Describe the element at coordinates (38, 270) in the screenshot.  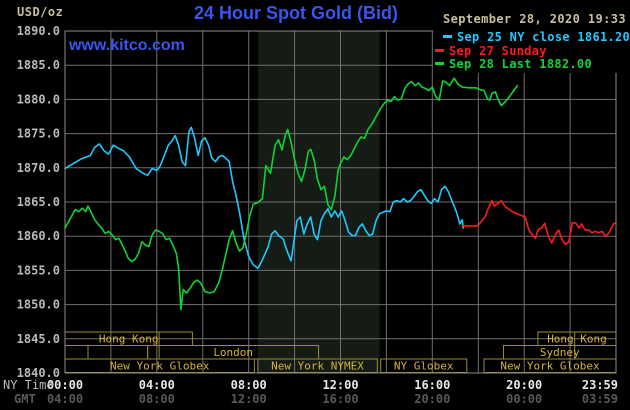
I see `y-axis-tick-label: 1855.0` at that location.